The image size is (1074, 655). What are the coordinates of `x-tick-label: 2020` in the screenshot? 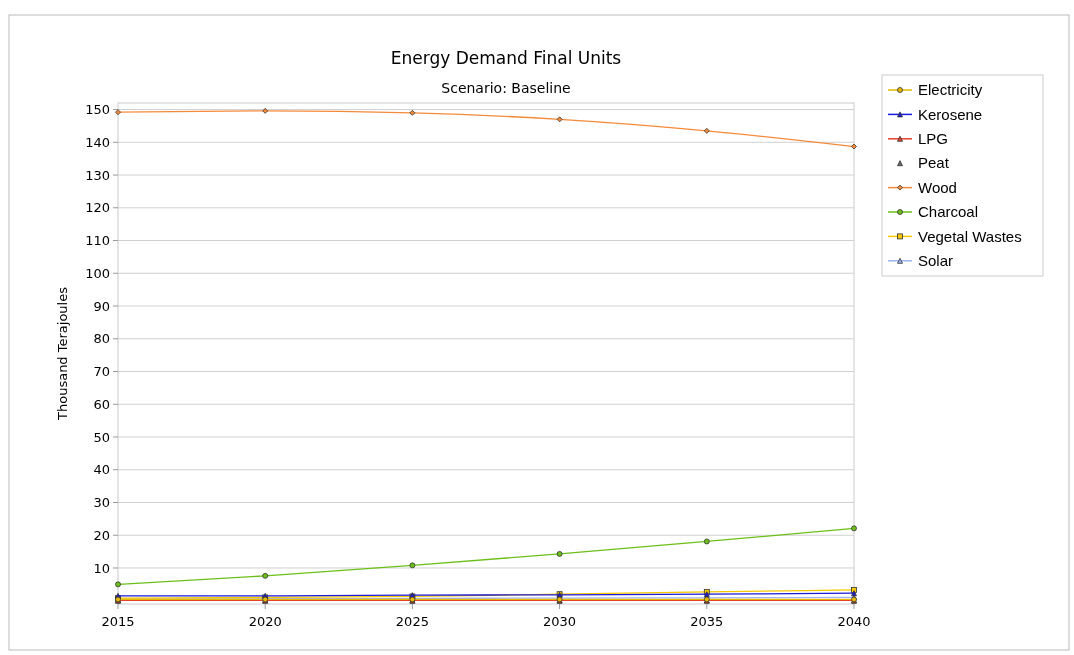 It's located at (265, 621).